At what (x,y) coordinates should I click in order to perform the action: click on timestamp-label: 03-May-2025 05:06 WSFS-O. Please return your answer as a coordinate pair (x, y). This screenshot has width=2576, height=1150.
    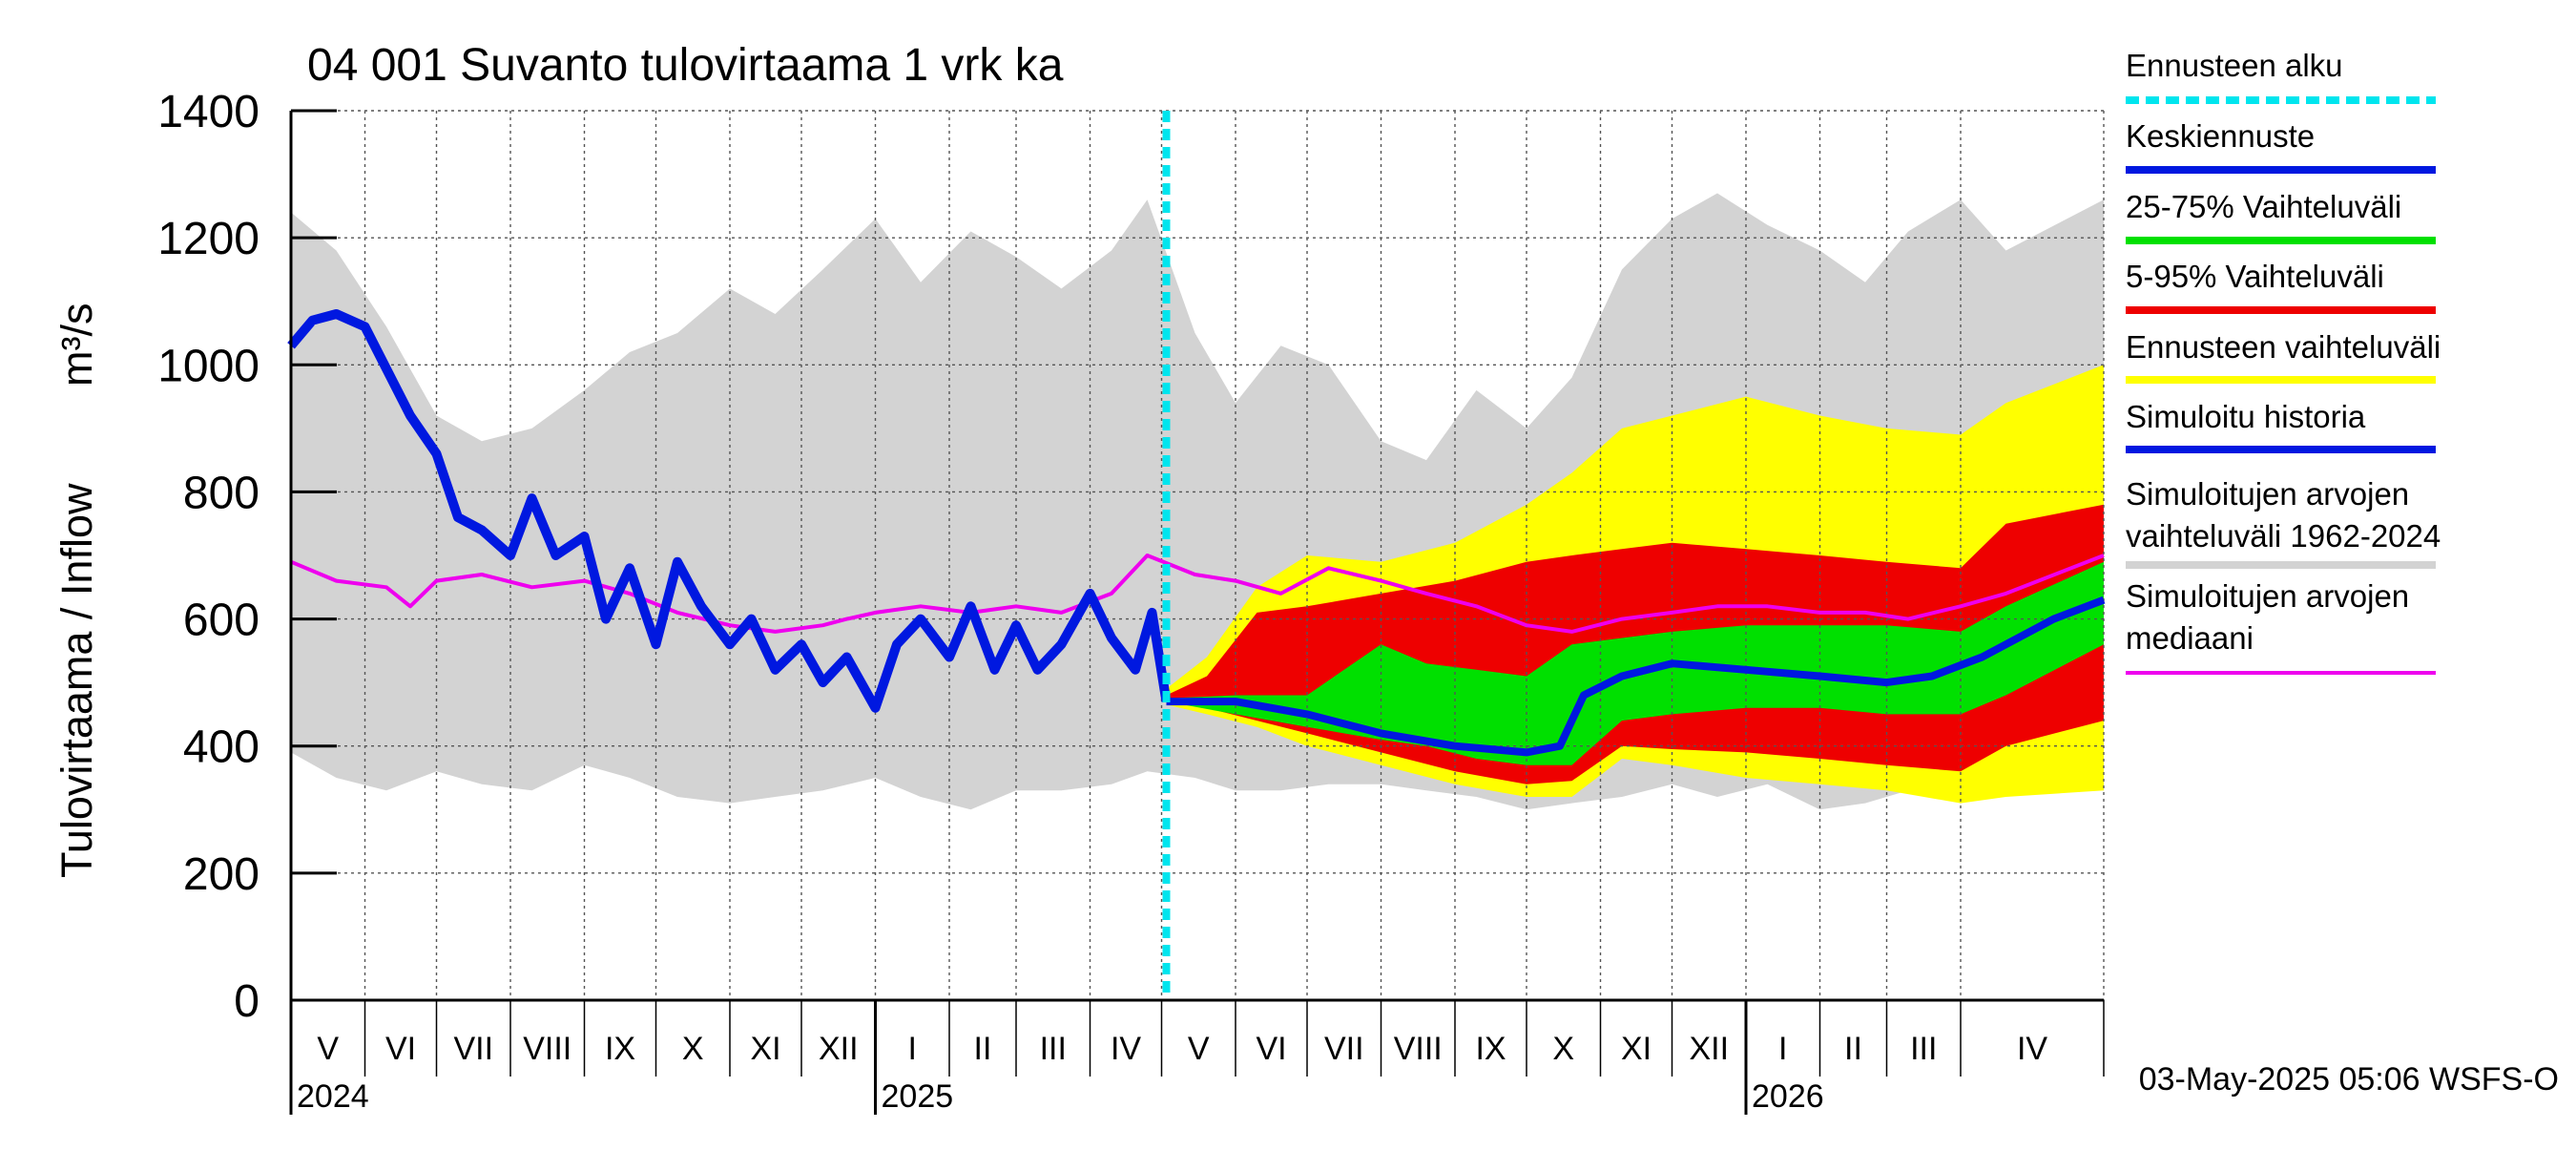
    Looking at the image, I should click on (2349, 1079).